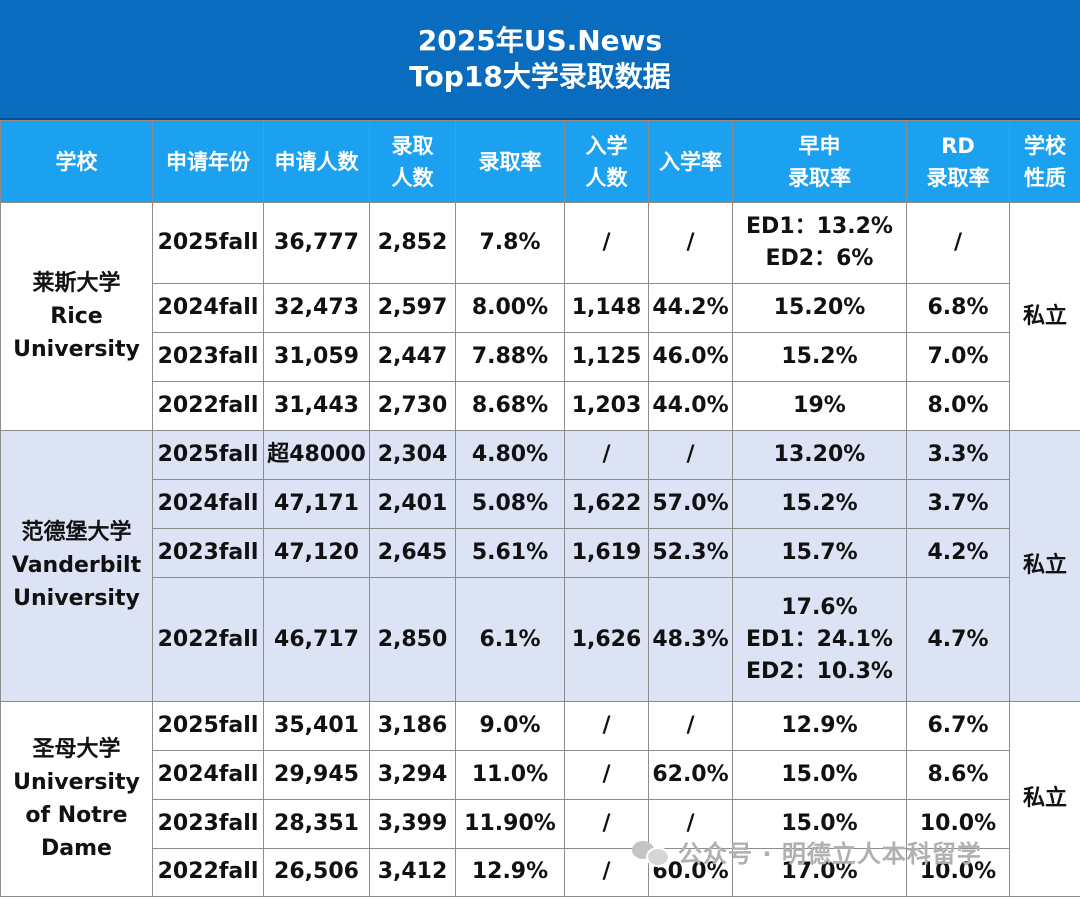  What do you see at coordinates (316, 774) in the screenshot?
I see `applicants-cell: 29,945` at bounding box center [316, 774].